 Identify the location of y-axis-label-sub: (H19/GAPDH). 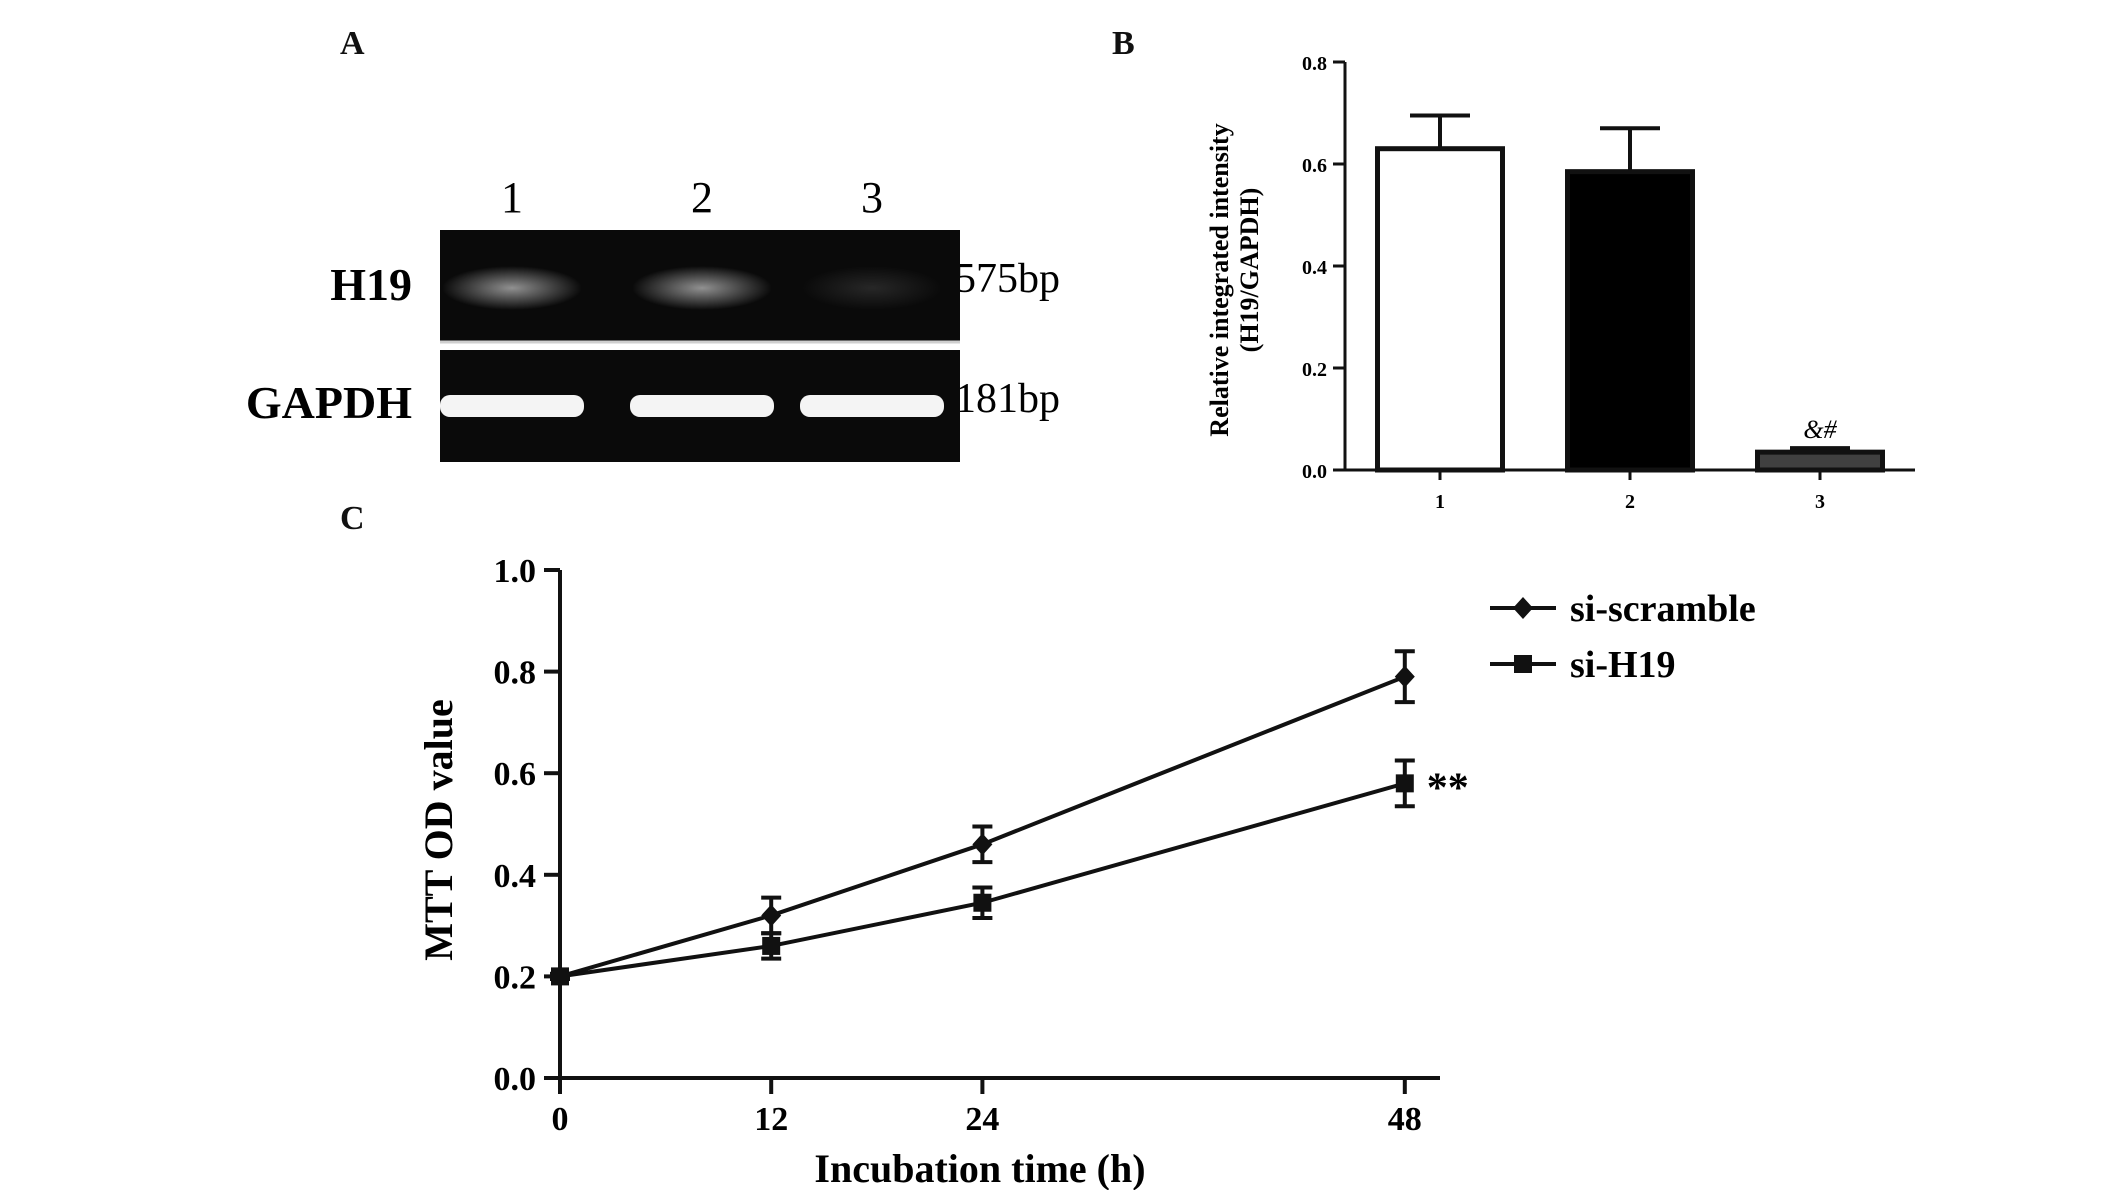
(1249, 270).